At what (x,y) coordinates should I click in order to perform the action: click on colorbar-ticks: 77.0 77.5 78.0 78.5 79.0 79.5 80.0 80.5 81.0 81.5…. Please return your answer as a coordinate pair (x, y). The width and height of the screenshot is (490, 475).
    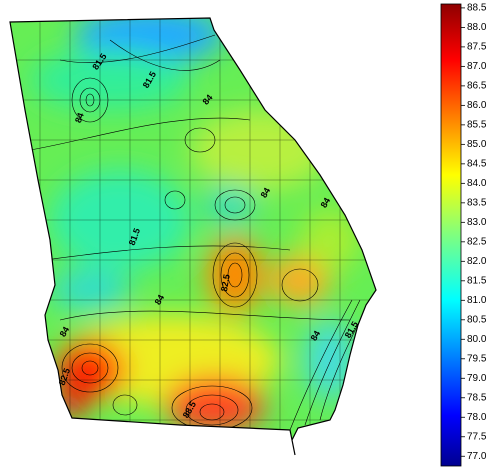
    Looking at the image, I should click on (474, 232).